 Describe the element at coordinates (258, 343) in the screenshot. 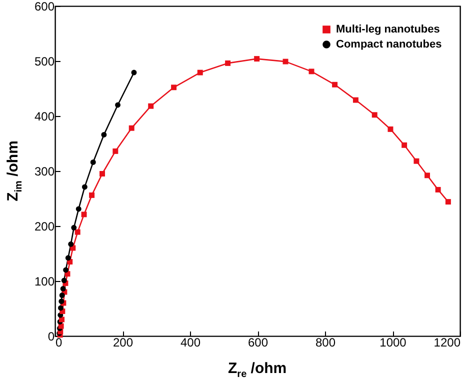

I see `x-tick-label: 600` at that location.